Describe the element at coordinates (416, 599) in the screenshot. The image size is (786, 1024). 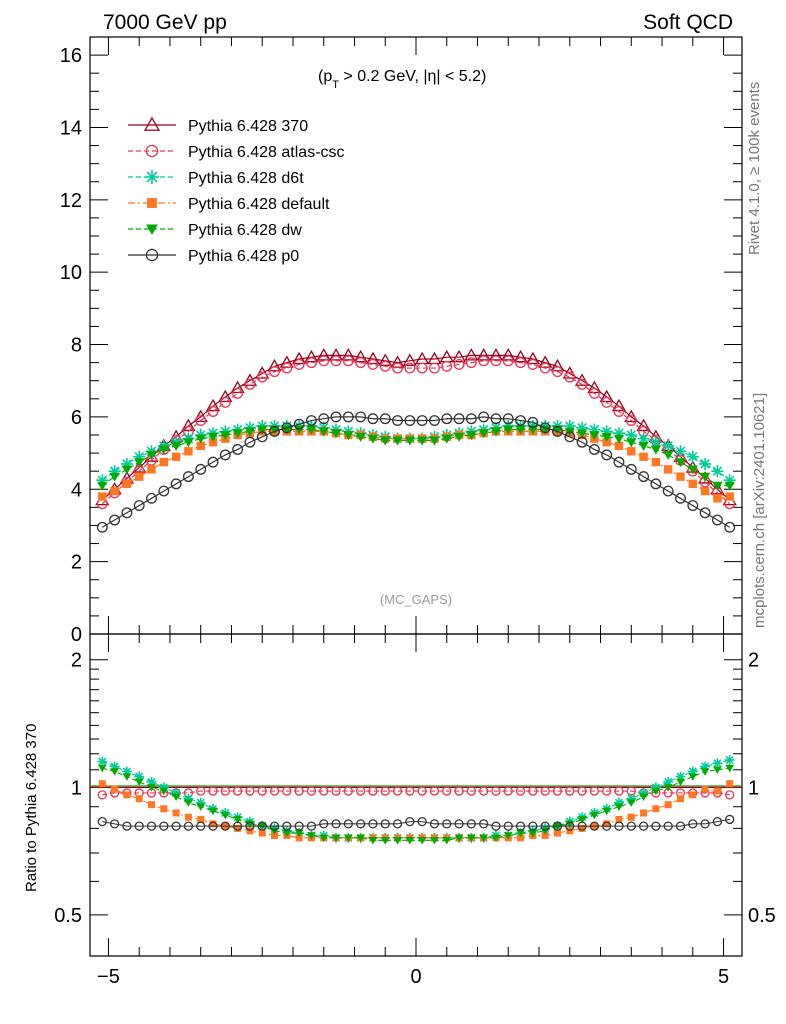
I see `analysis-label: (MC_GAPS)` at that location.